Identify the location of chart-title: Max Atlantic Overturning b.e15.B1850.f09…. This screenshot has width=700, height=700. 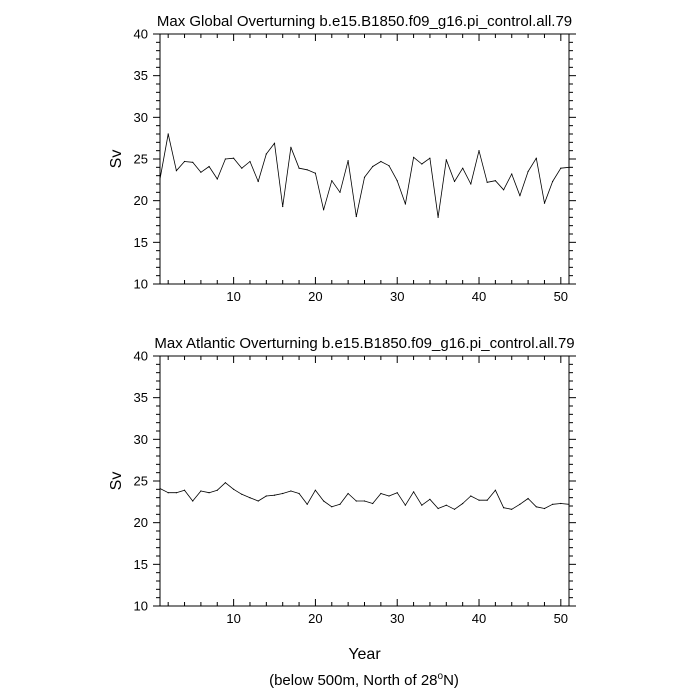
(364, 343).